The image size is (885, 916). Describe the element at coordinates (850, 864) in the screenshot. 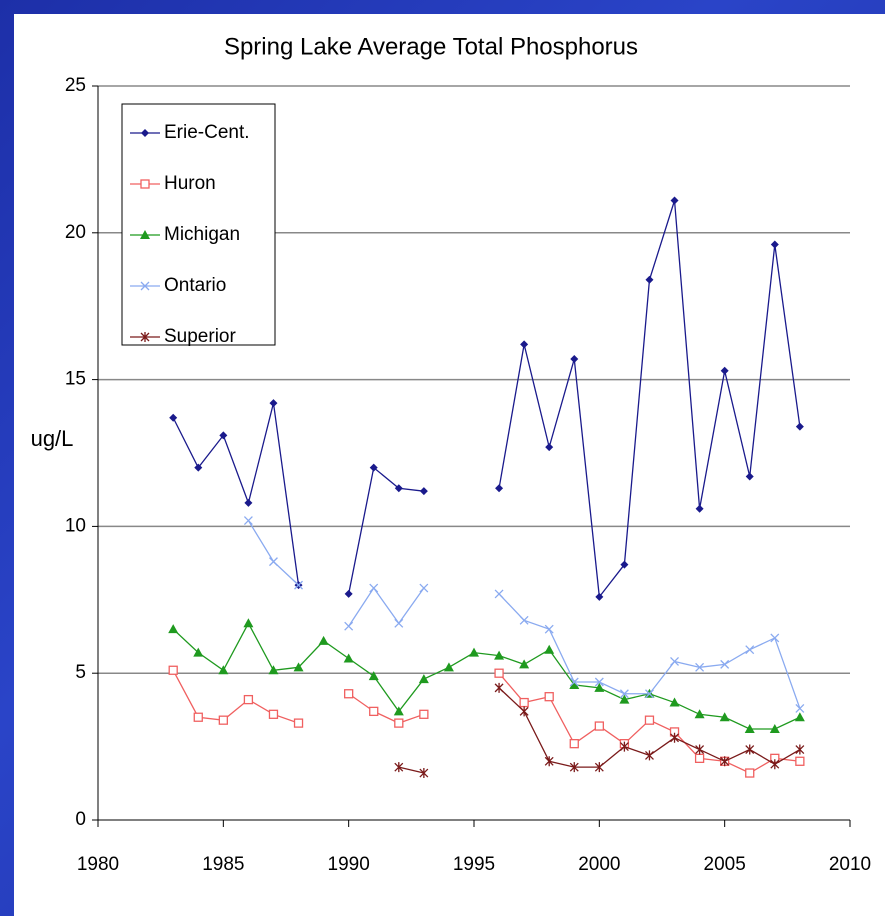

I see `x-tick-label: 2010` at that location.